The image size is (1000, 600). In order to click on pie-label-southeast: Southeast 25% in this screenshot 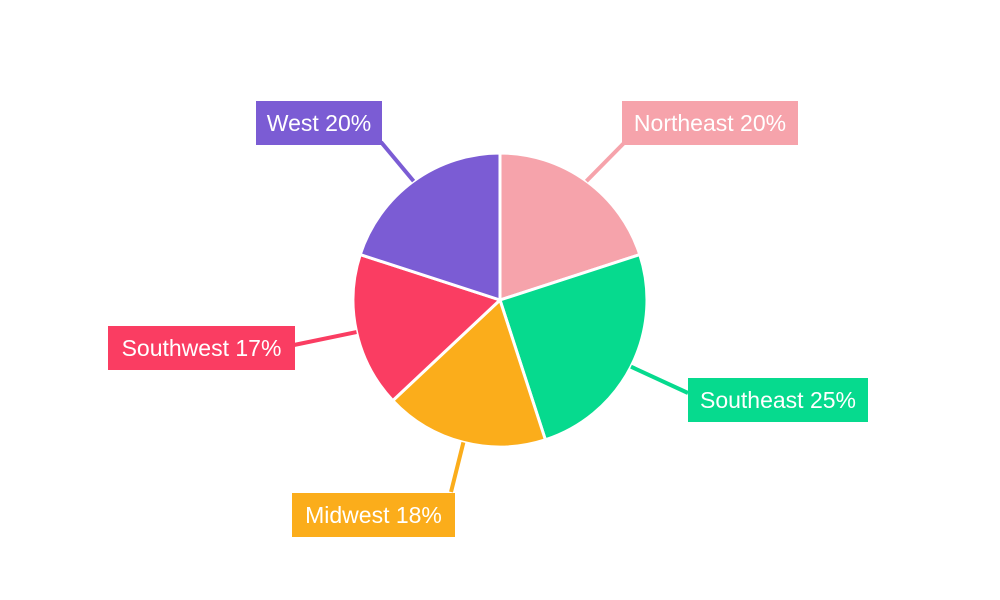, I will do `click(778, 400)`.